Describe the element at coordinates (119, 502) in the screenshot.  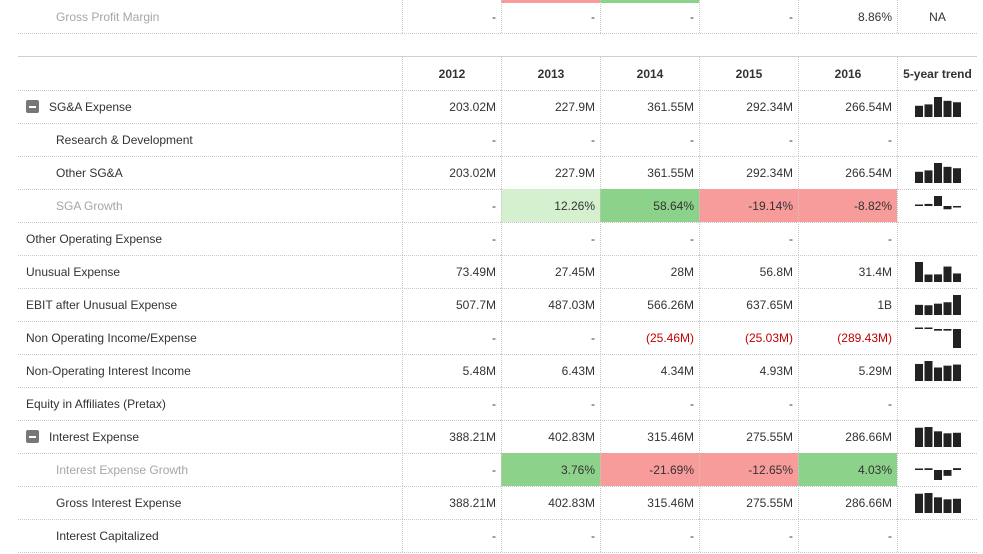
I see `row-label-text: Gross Interest Expense` at that location.